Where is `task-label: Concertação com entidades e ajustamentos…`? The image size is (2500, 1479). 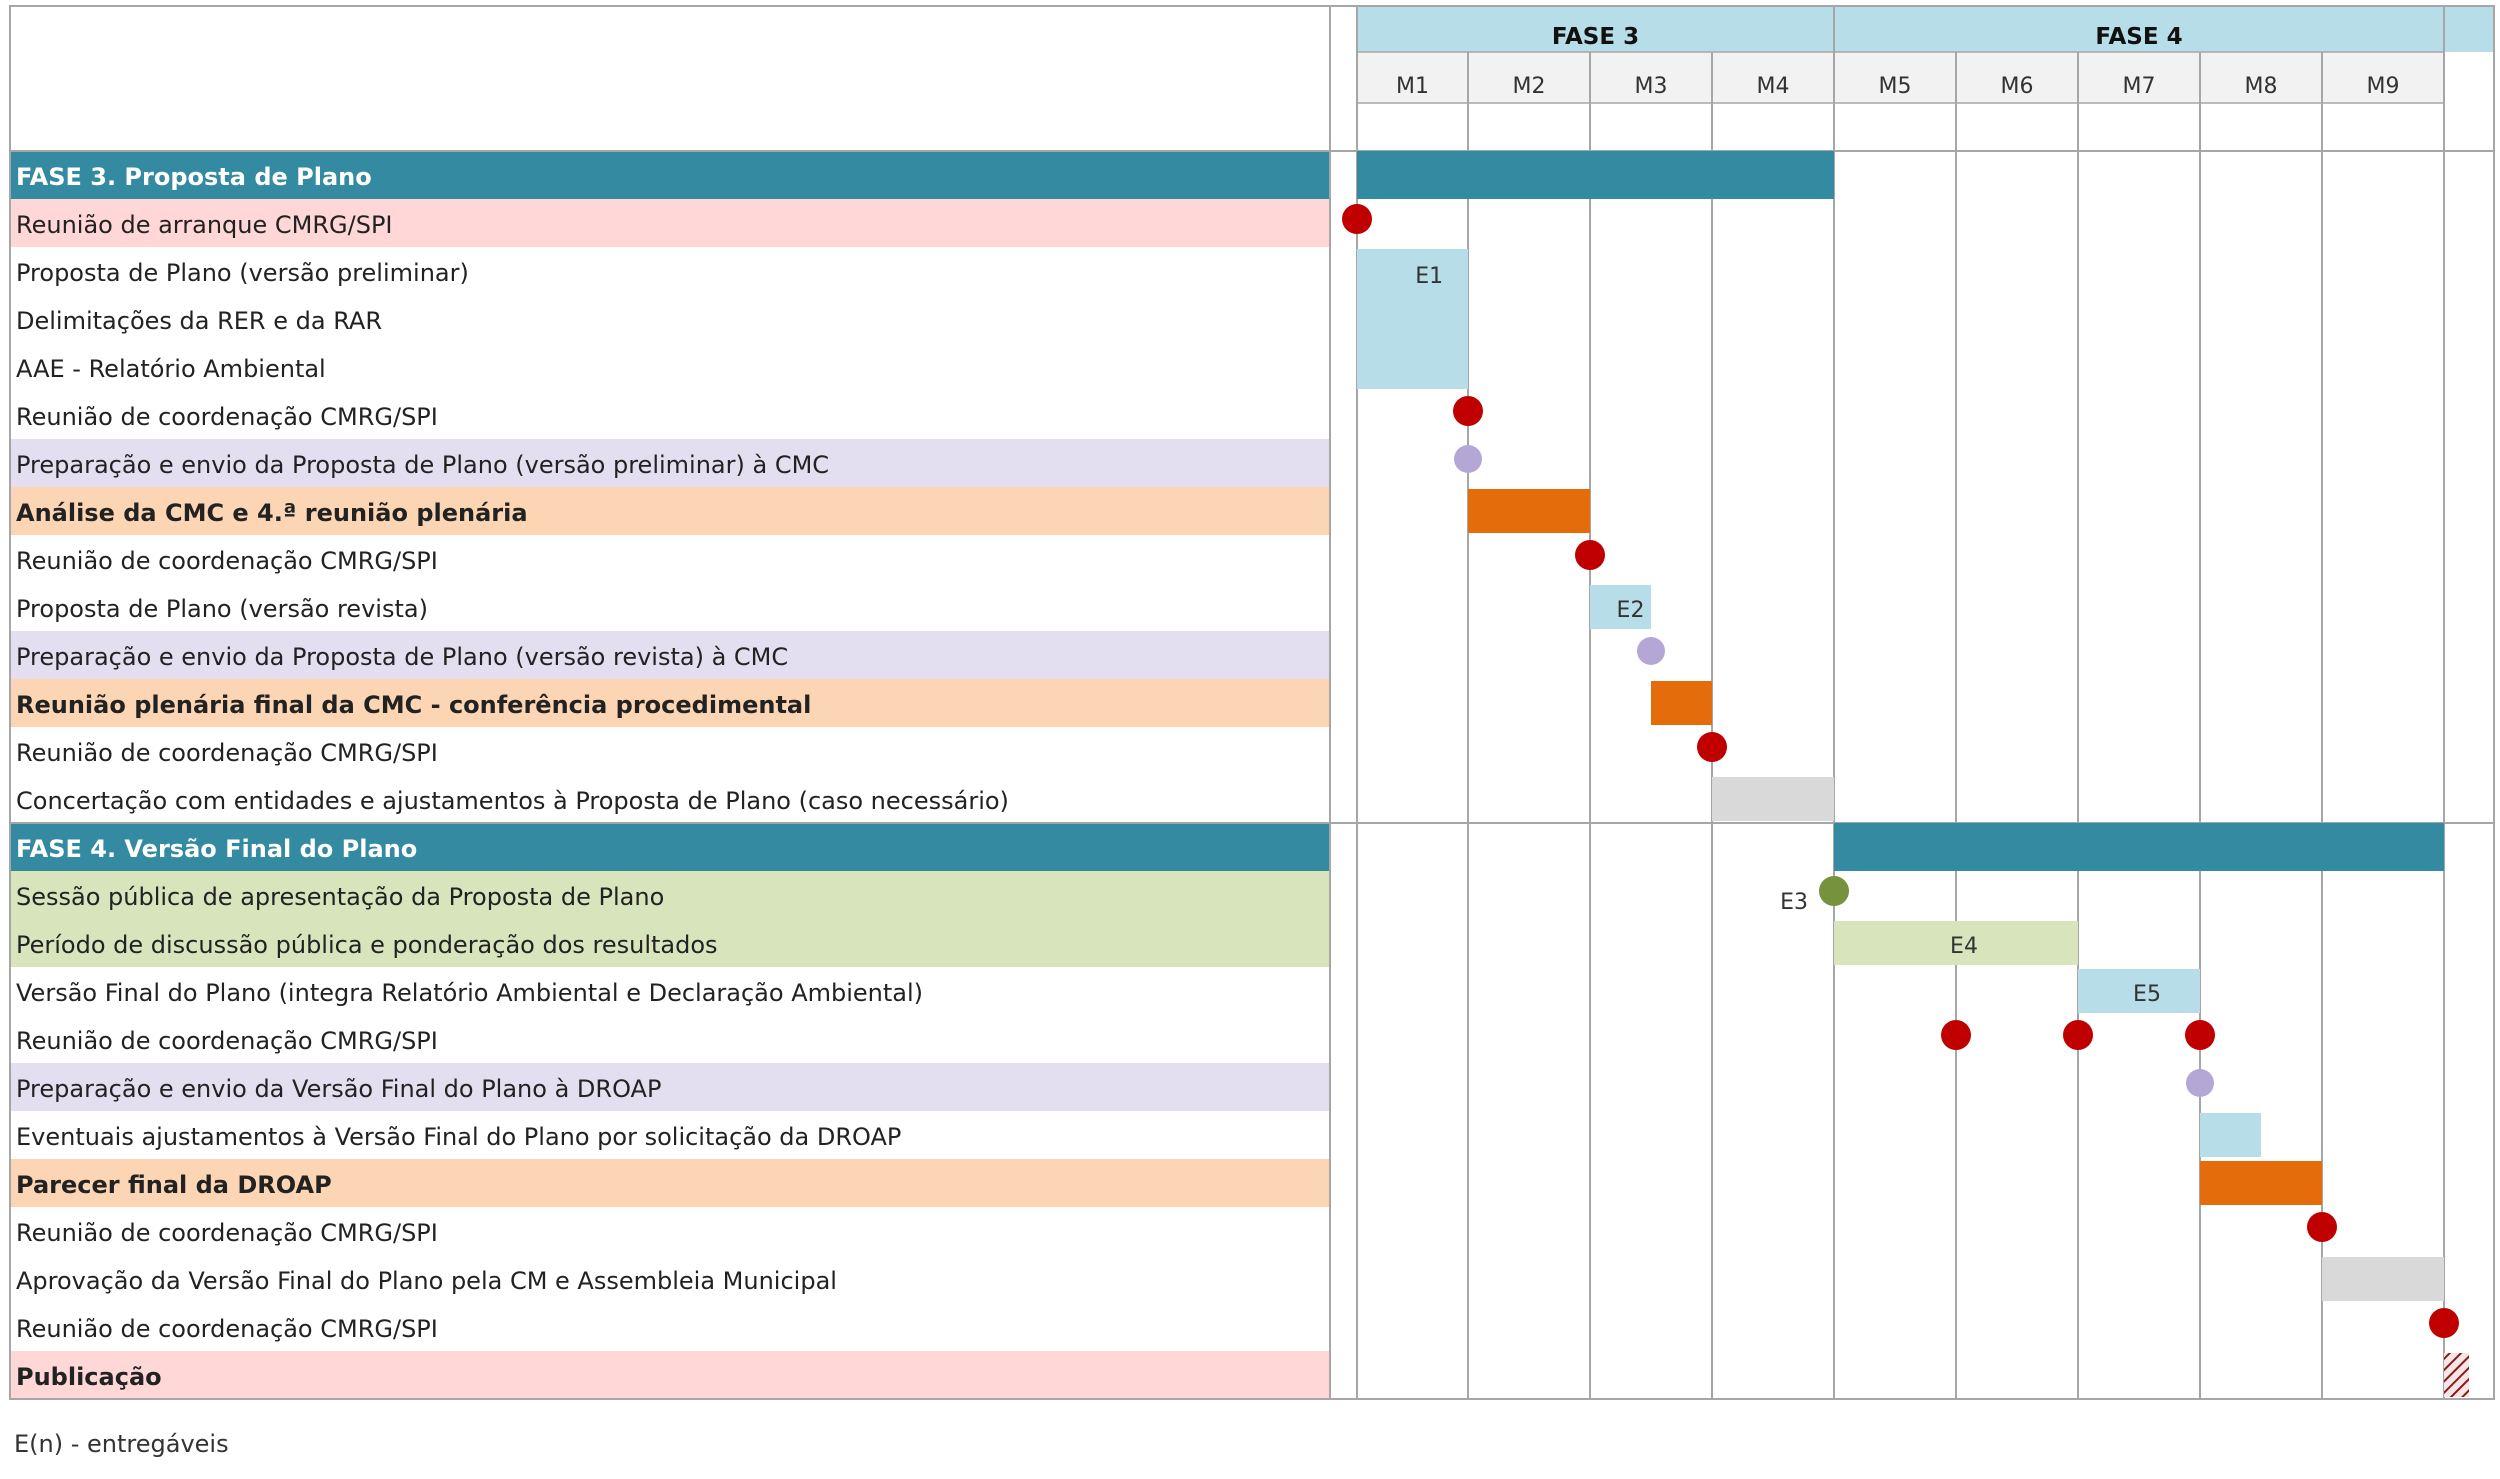 task-label: Concertação com entidades e ajustamentos… is located at coordinates (512, 801).